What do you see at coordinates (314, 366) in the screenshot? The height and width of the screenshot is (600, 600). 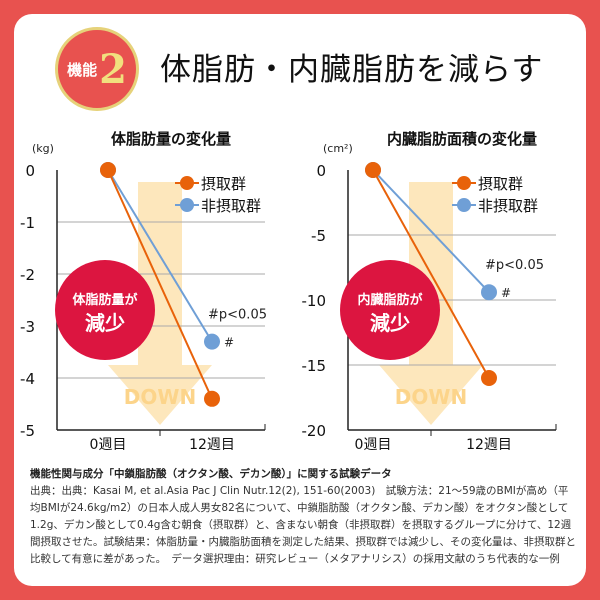 I see `y-tick-label: -15` at bounding box center [314, 366].